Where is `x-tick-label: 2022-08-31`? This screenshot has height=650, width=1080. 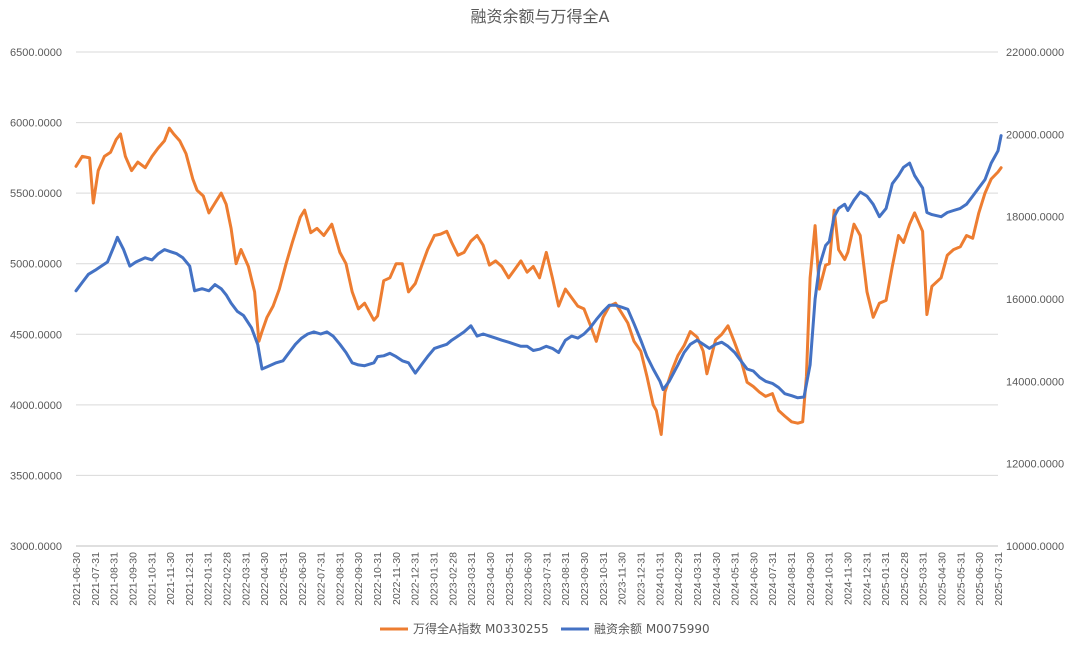
x-tick-label: 2022-08-31 is located at coordinates (340, 579).